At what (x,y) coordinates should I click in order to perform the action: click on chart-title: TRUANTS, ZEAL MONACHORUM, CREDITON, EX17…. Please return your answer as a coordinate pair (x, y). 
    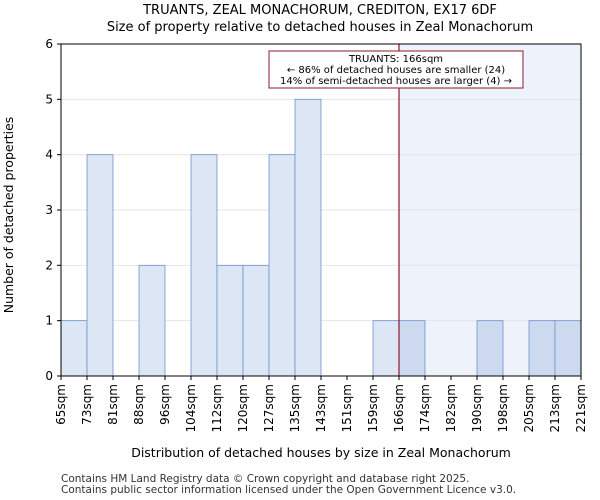
    Looking at the image, I should click on (319, 10).